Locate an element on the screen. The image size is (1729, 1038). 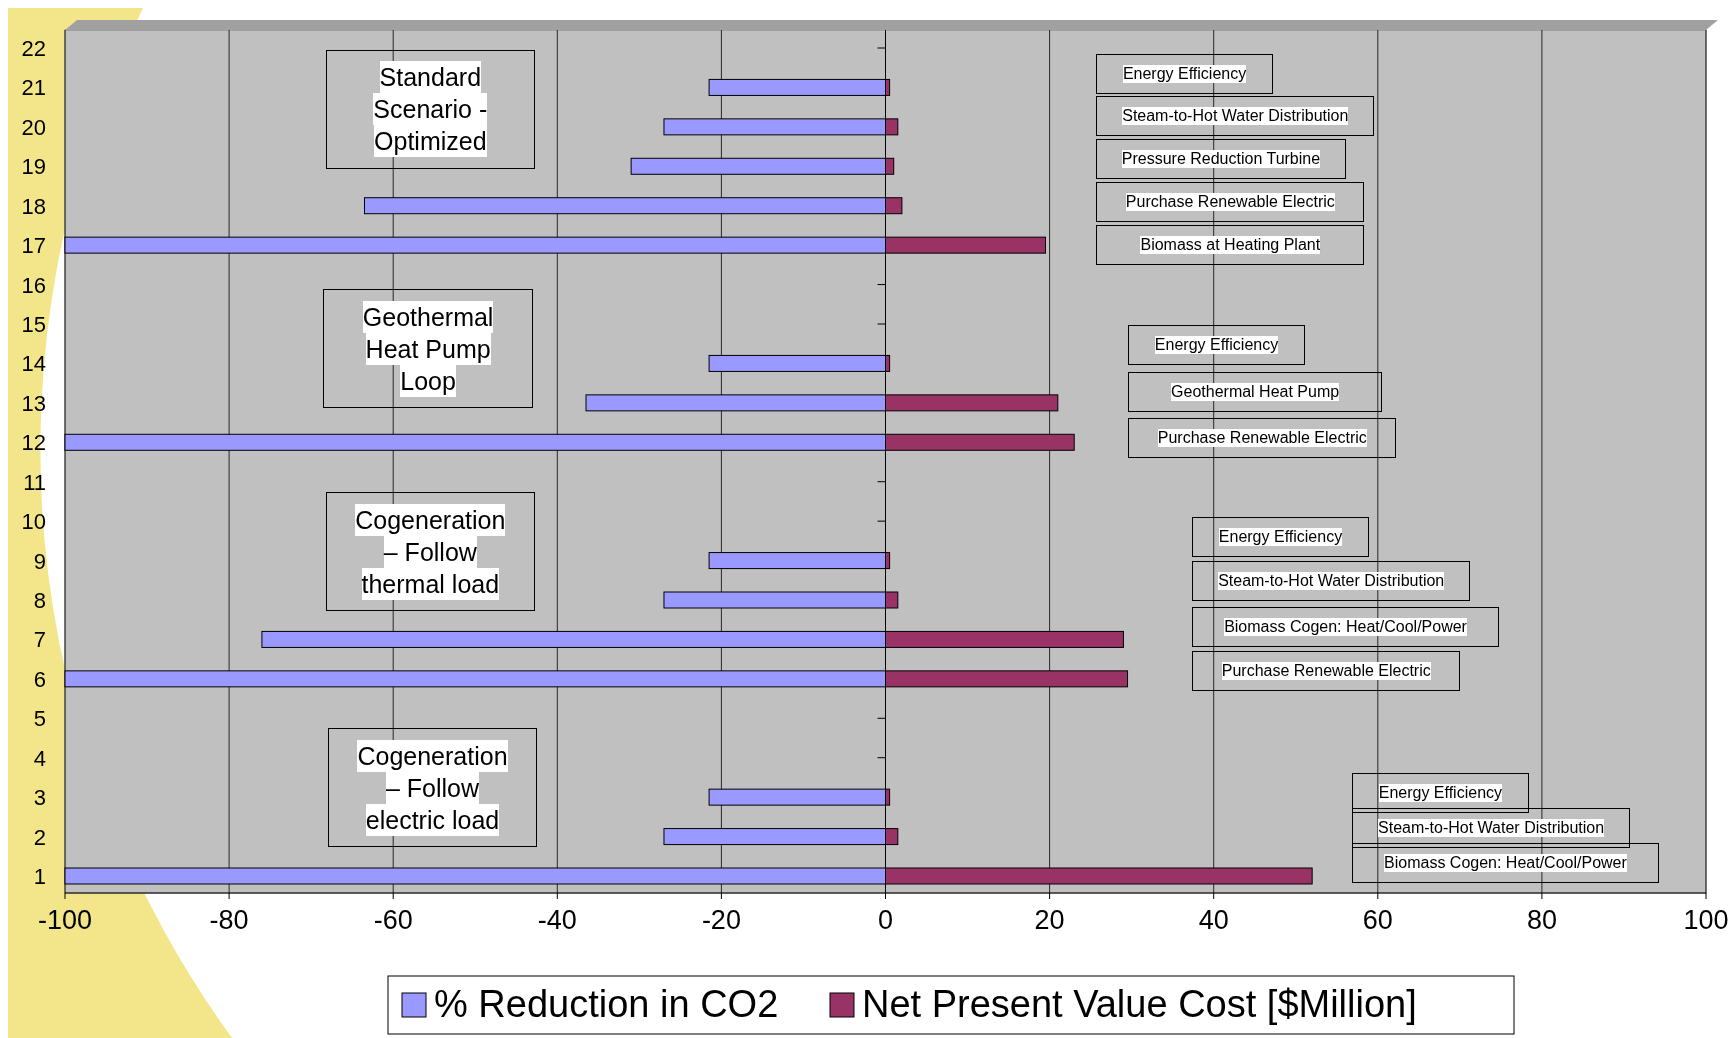
x-tick-label: -60 is located at coordinates (393, 920).